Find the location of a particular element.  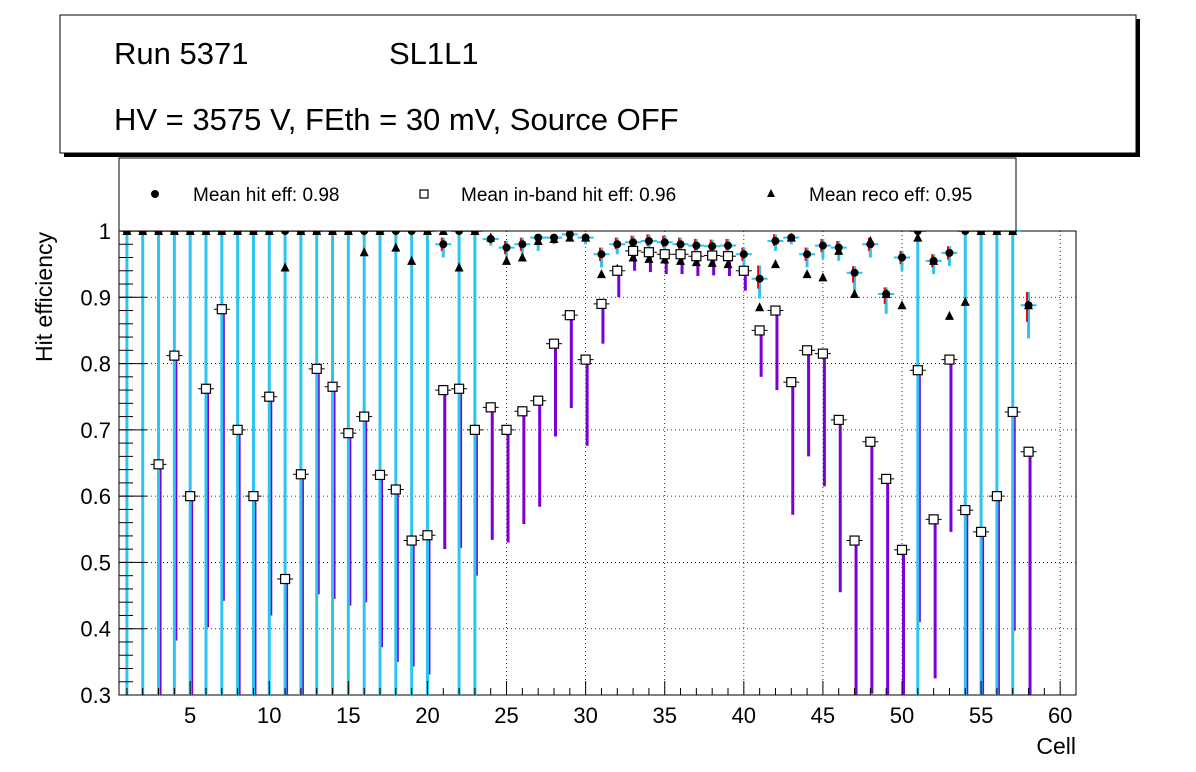

x-tick-label: 25 is located at coordinates (506, 715).